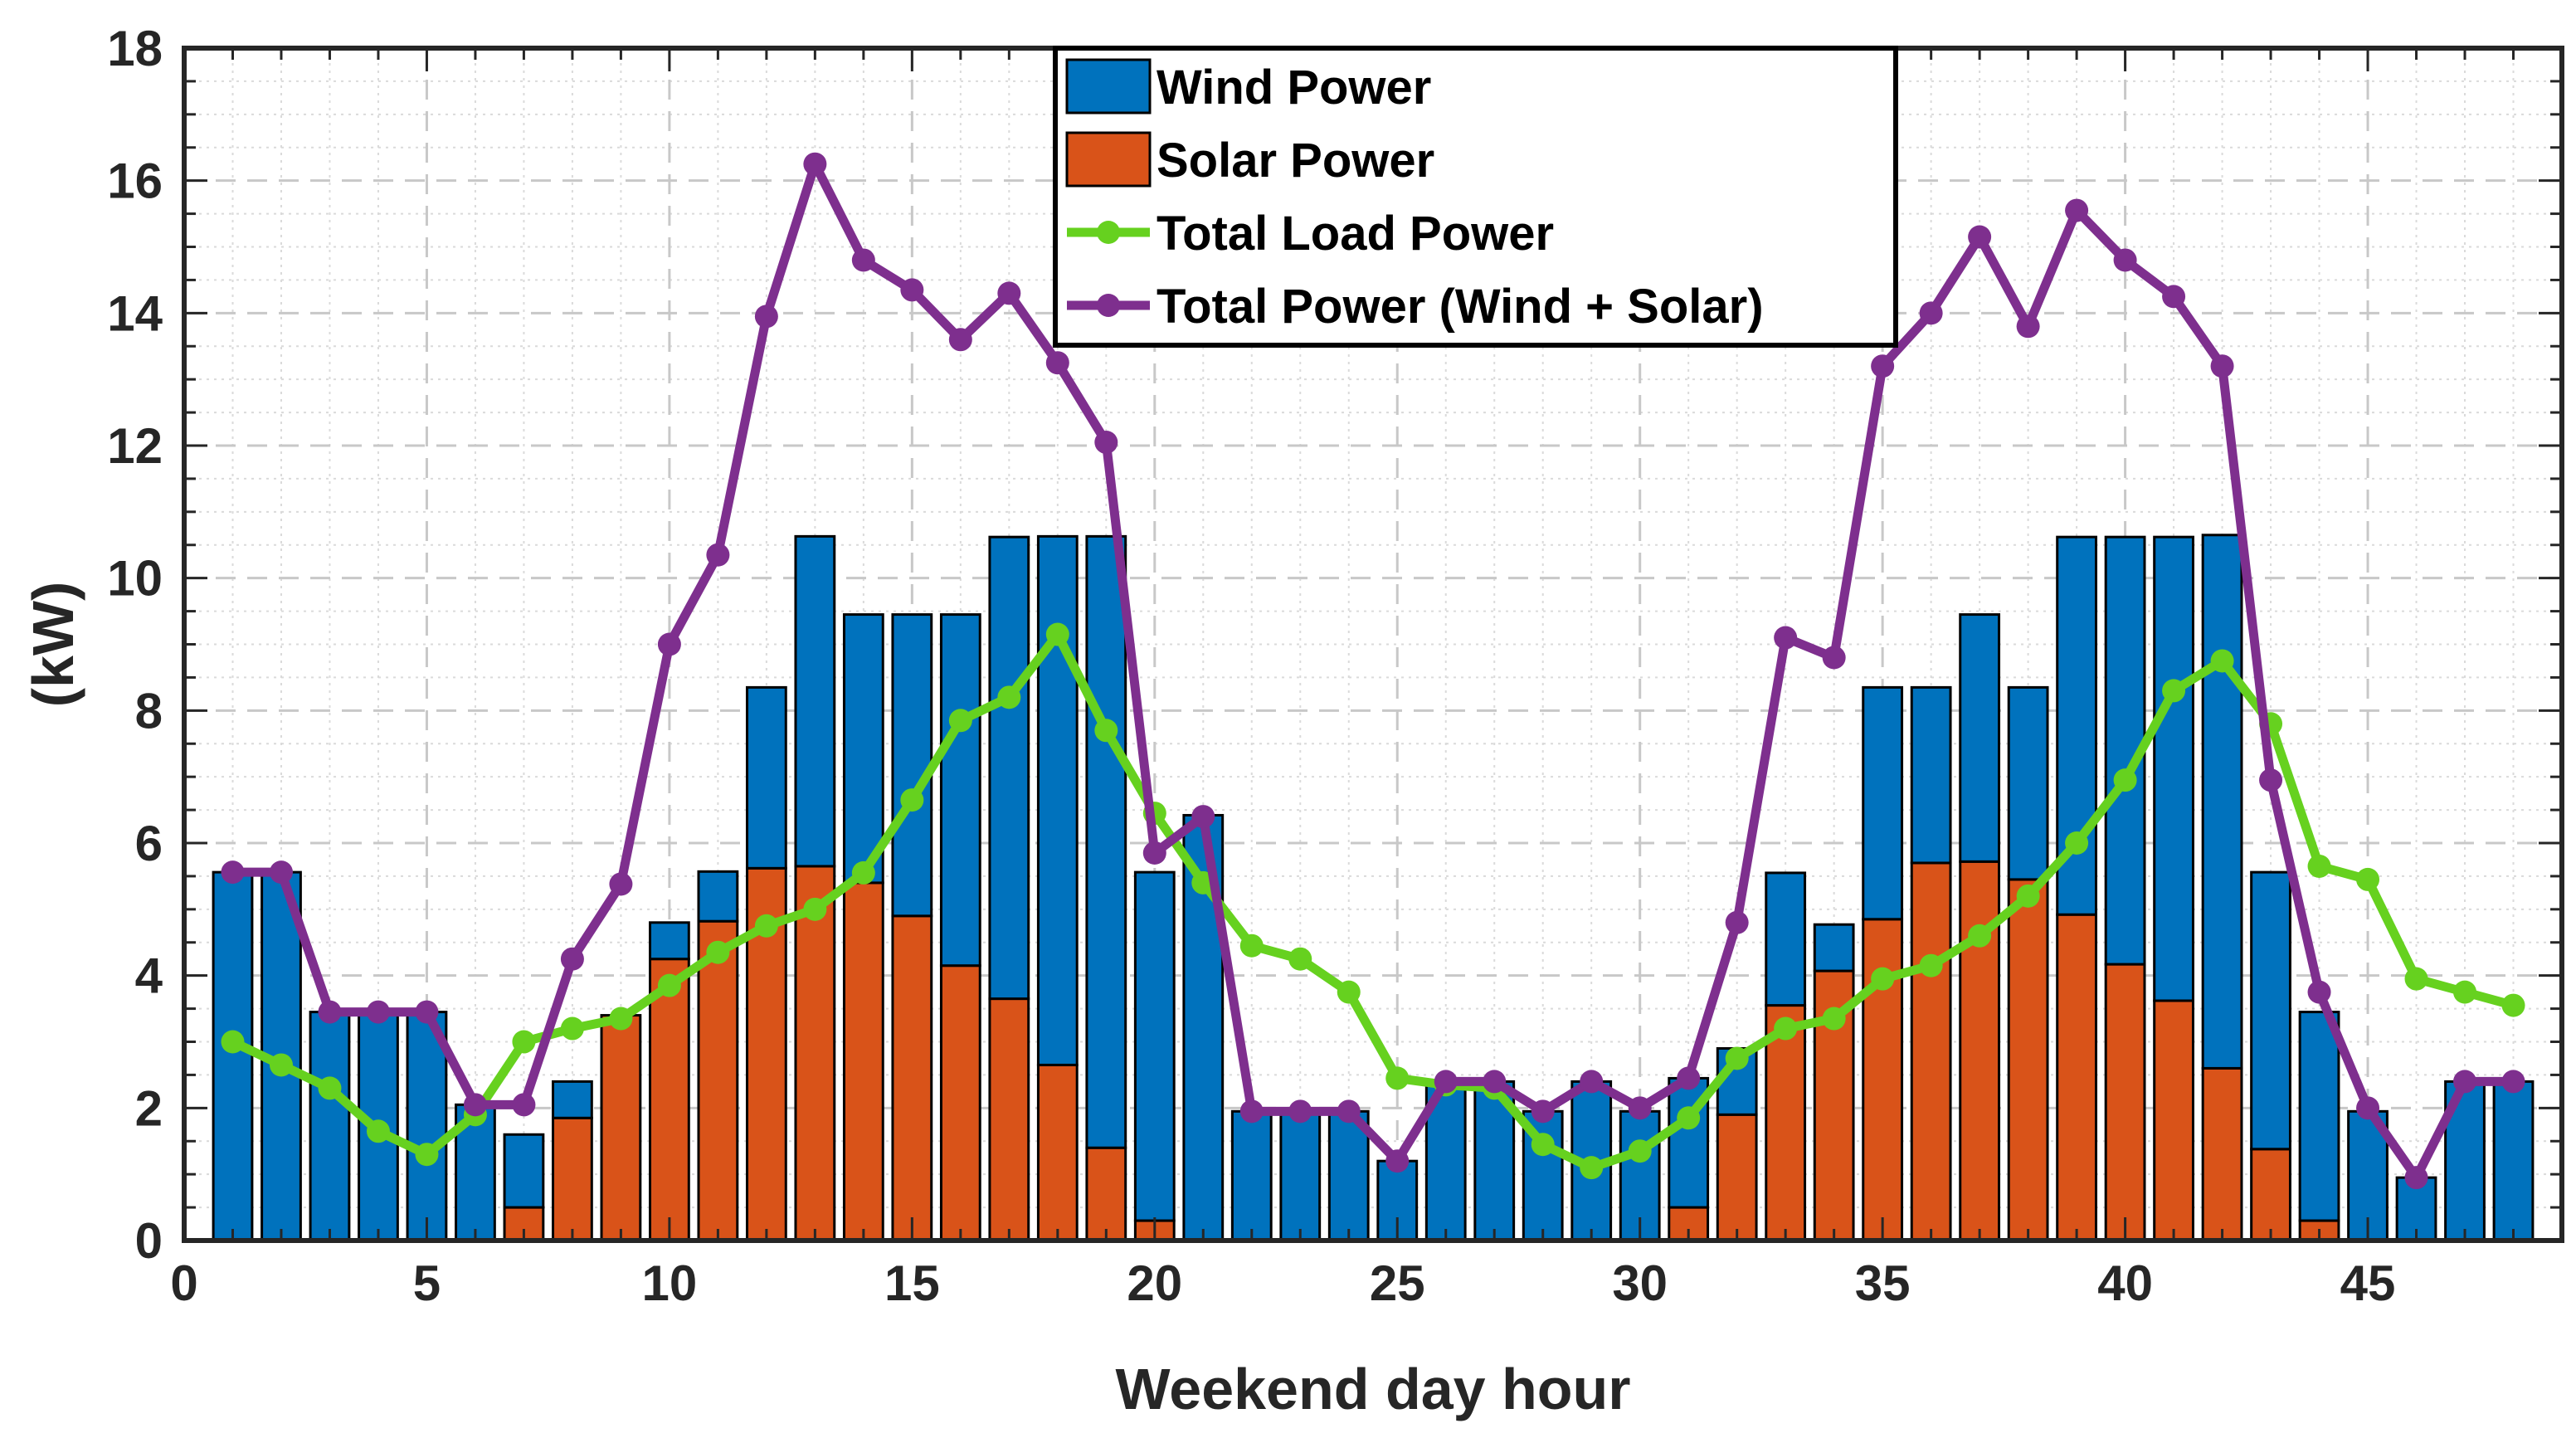 The image size is (2576, 1438). I want to click on legend-box, so click(1475, 197).